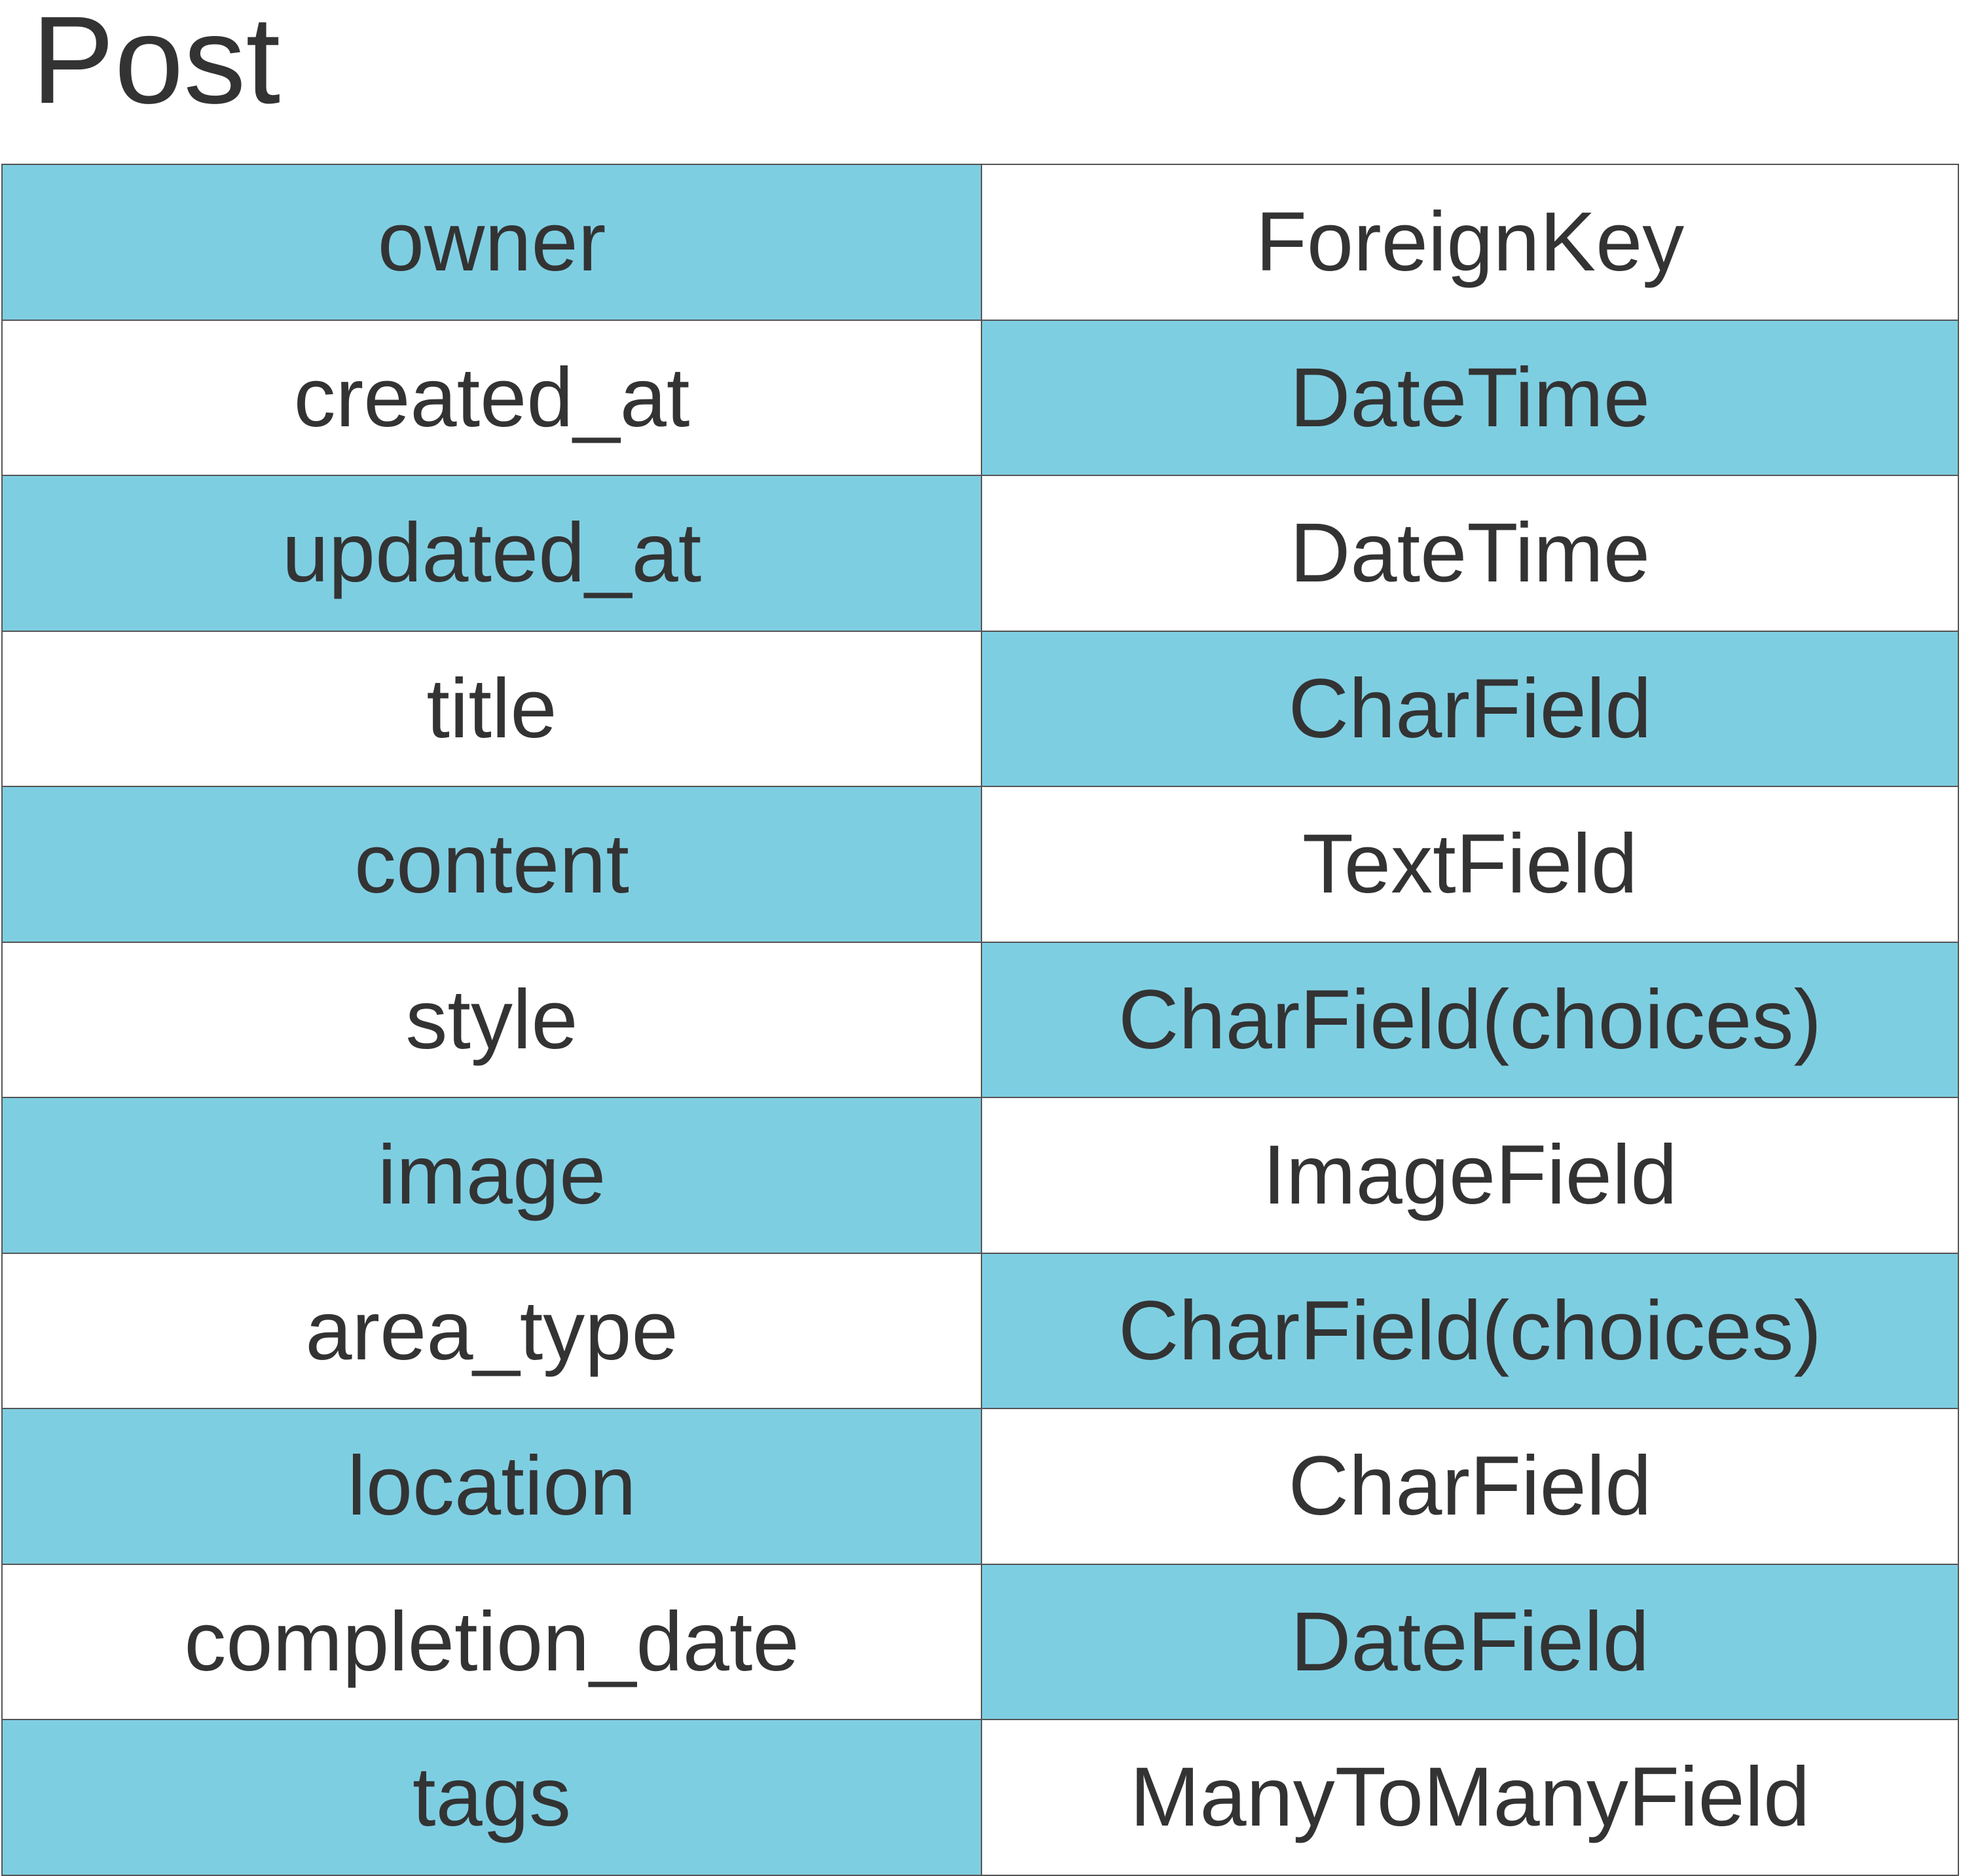 The width and height of the screenshot is (1961, 1876). I want to click on field-name-cell: area_type, so click(492, 1331).